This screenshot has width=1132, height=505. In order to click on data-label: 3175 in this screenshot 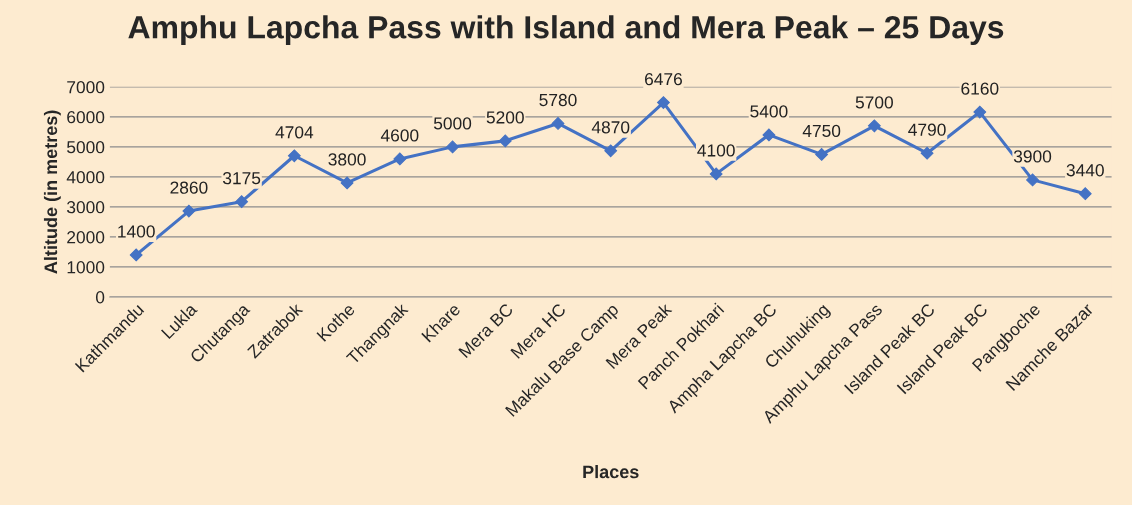, I will do `click(241, 178)`.